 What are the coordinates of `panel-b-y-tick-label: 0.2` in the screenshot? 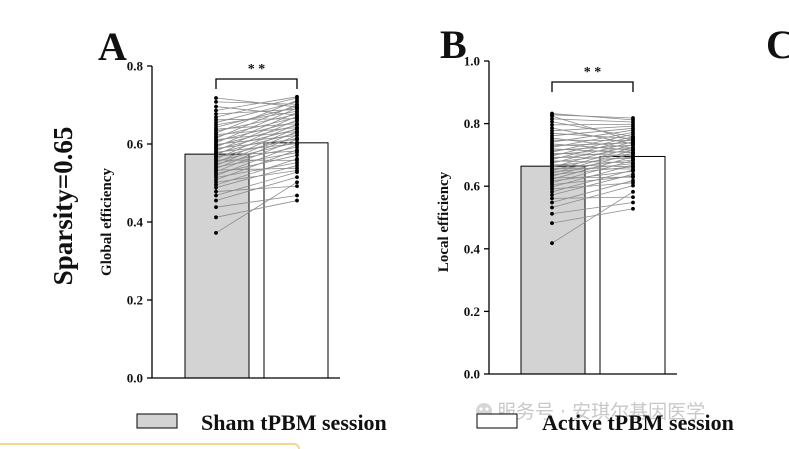 It's located at (472, 311).